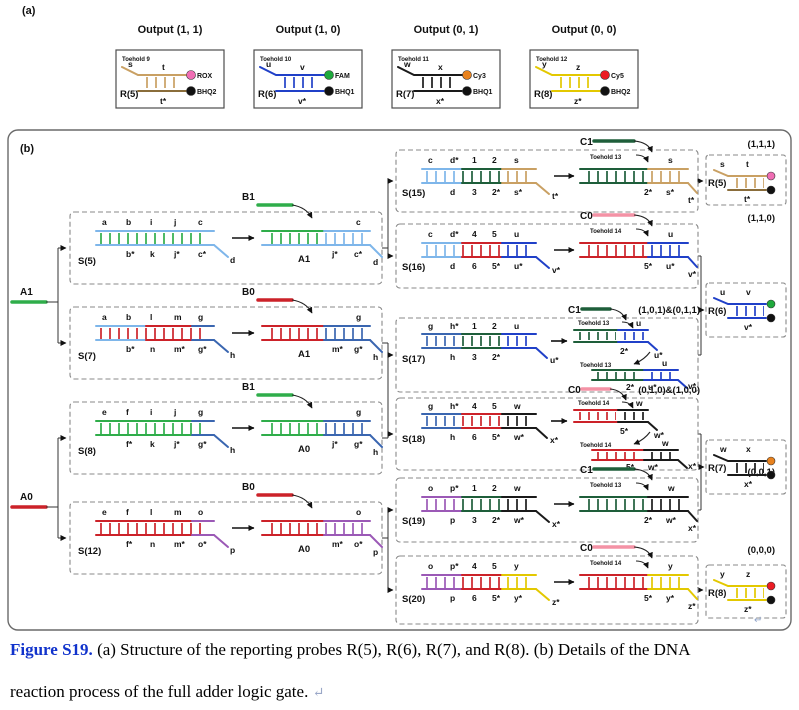 The height and width of the screenshot is (710, 799). What do you see at coordinates (430, 566) in the screenshot?
I see `seg-label: o` at bounding box center [430, 566].